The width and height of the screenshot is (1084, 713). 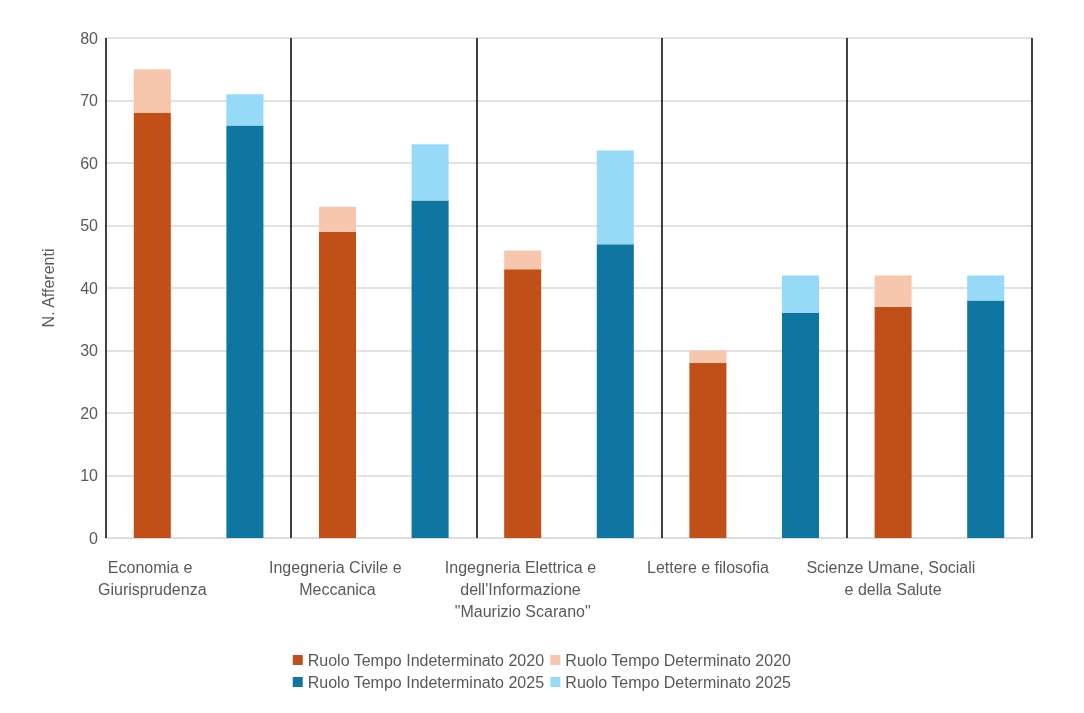 I want to click on legend-label: Ruolo Tempo Determinato 2020, so click(x=678, y=660).